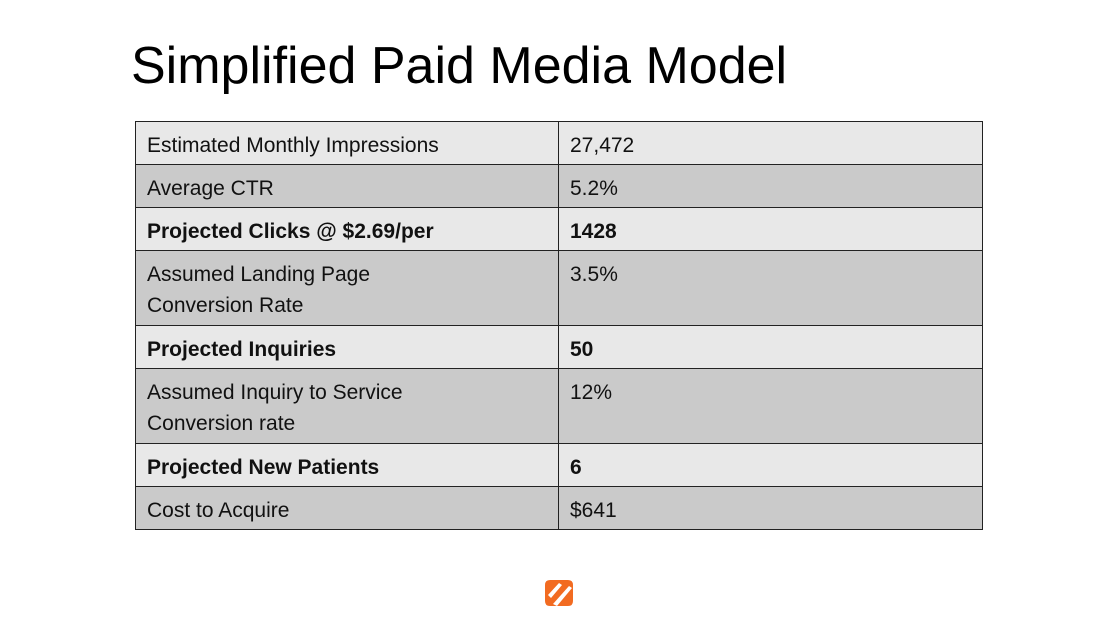 The height and width of the screenshot is (630, 1120). I want to click on value-cell: 50, so click(770, 347).